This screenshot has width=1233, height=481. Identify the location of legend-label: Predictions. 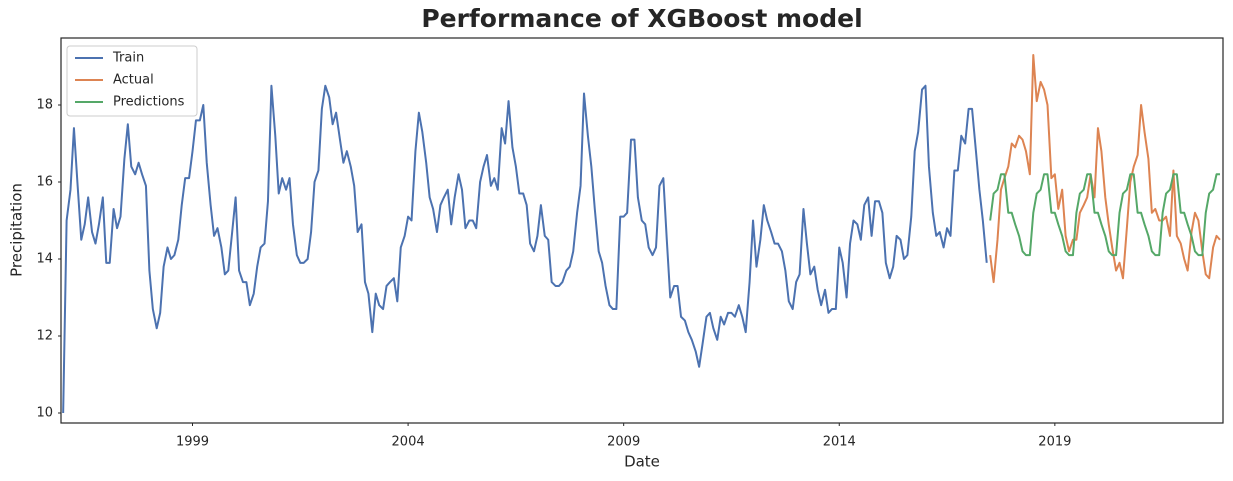
(149, 102).